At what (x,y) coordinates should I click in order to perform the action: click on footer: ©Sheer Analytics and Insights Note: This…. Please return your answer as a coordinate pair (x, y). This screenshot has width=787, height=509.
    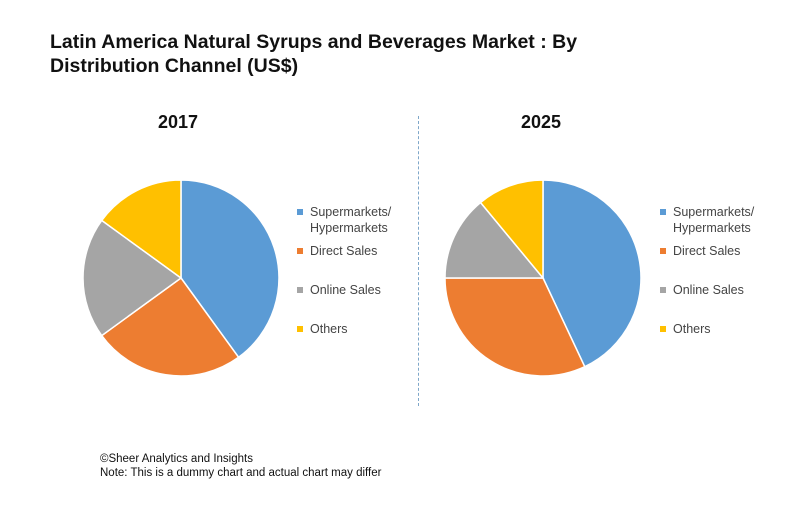
    Looking at the image, I should click on (240, 466).